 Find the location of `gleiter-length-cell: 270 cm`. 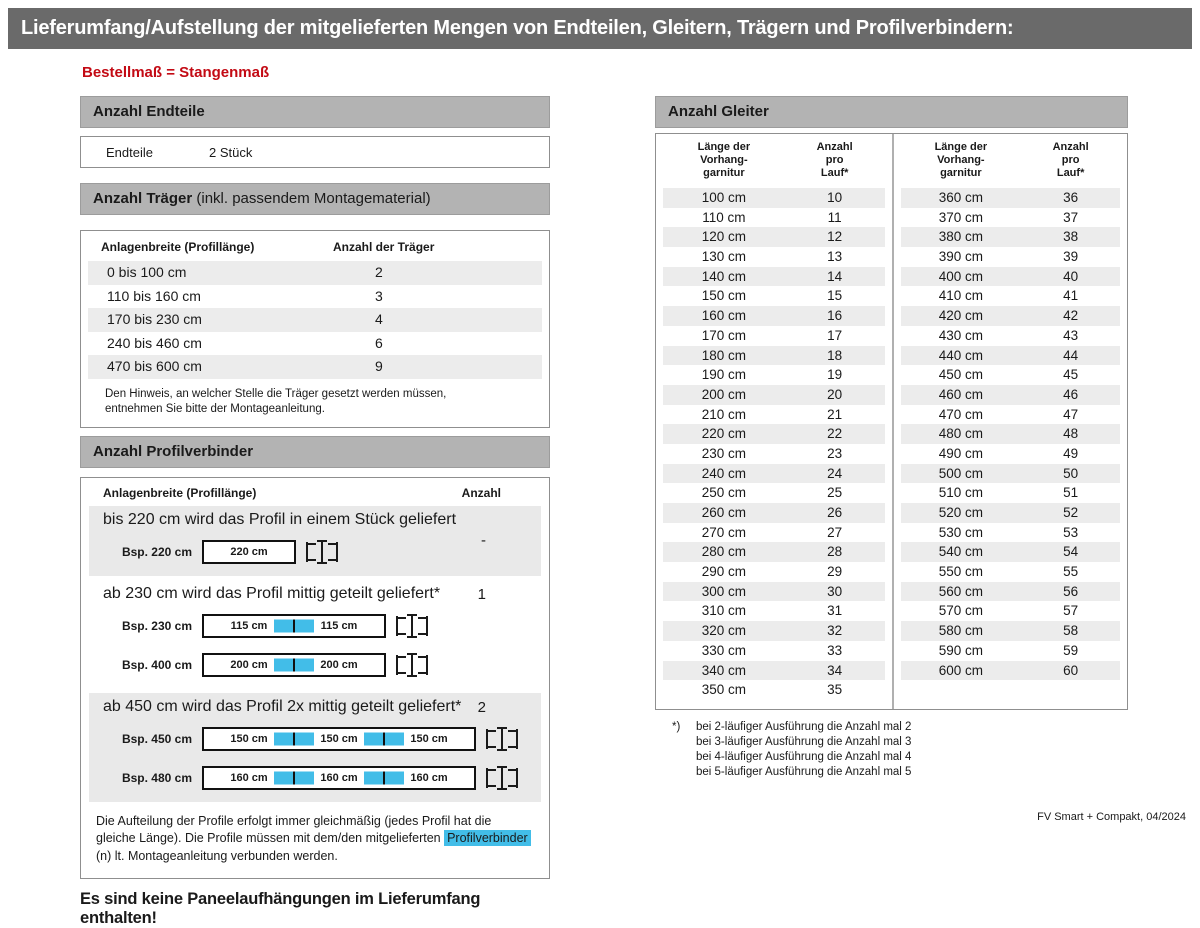

gleiter-length-cell: 270 cm is located at coordinates (724, 532).